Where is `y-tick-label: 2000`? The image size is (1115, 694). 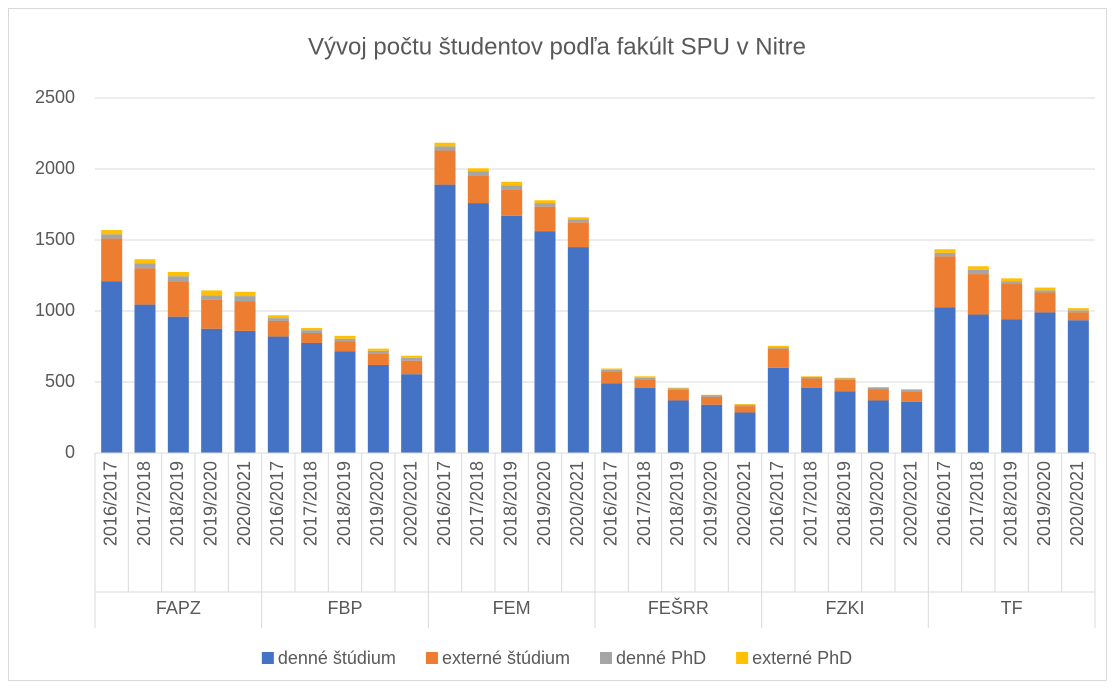 y-tick-label: 2000 is located at coordinates (55, 168).